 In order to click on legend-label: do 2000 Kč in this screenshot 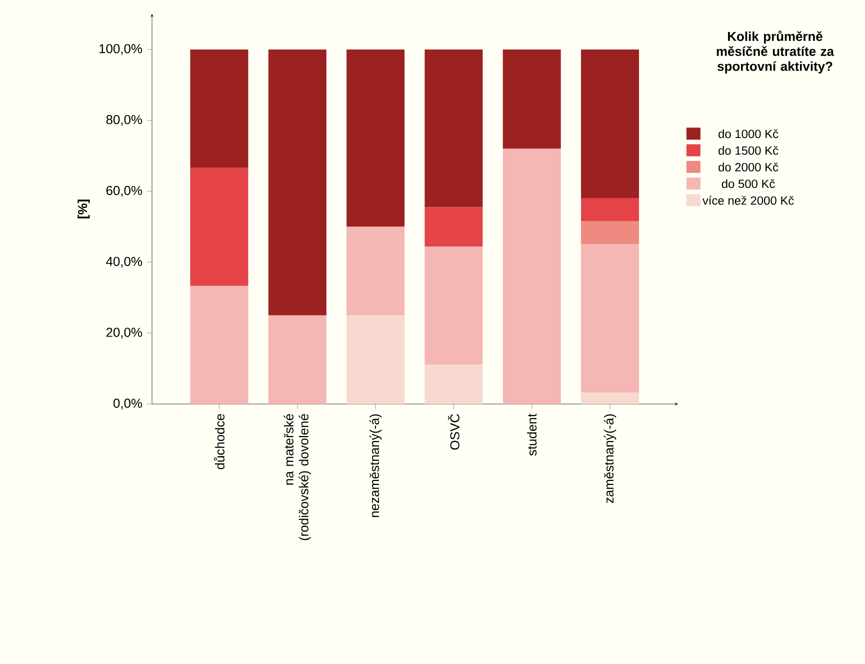, I will do `click(748, 167)`.